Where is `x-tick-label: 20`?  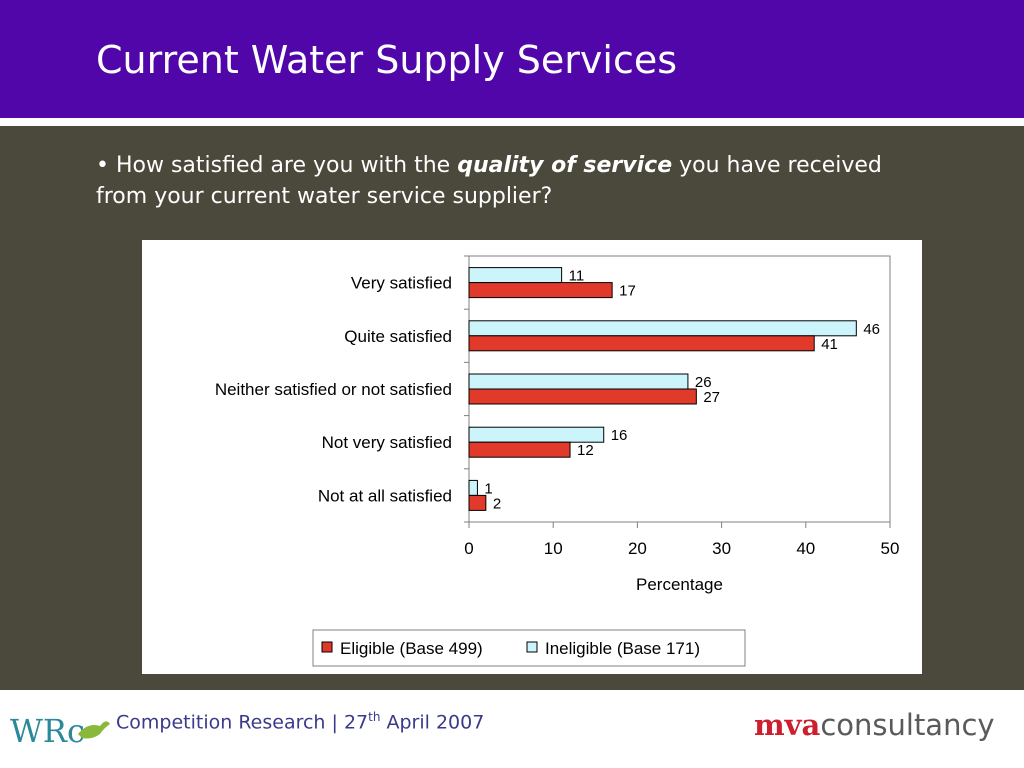 x-tick-label: 20 is located at coordinates (637, 548).